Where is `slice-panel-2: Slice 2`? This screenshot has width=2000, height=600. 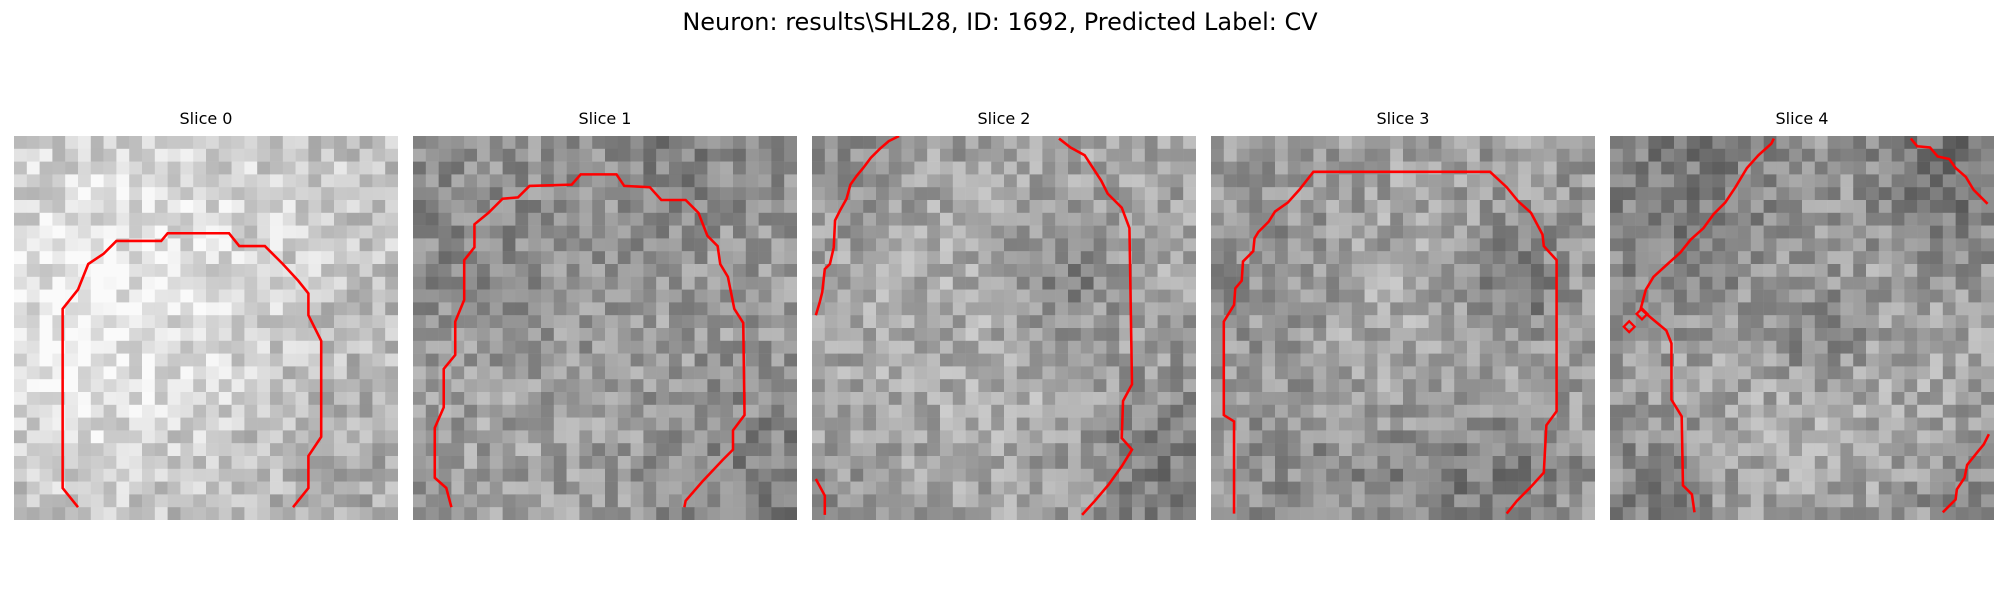
slice-panel-2: Slice 2 is located at coordinates (1004, 314).